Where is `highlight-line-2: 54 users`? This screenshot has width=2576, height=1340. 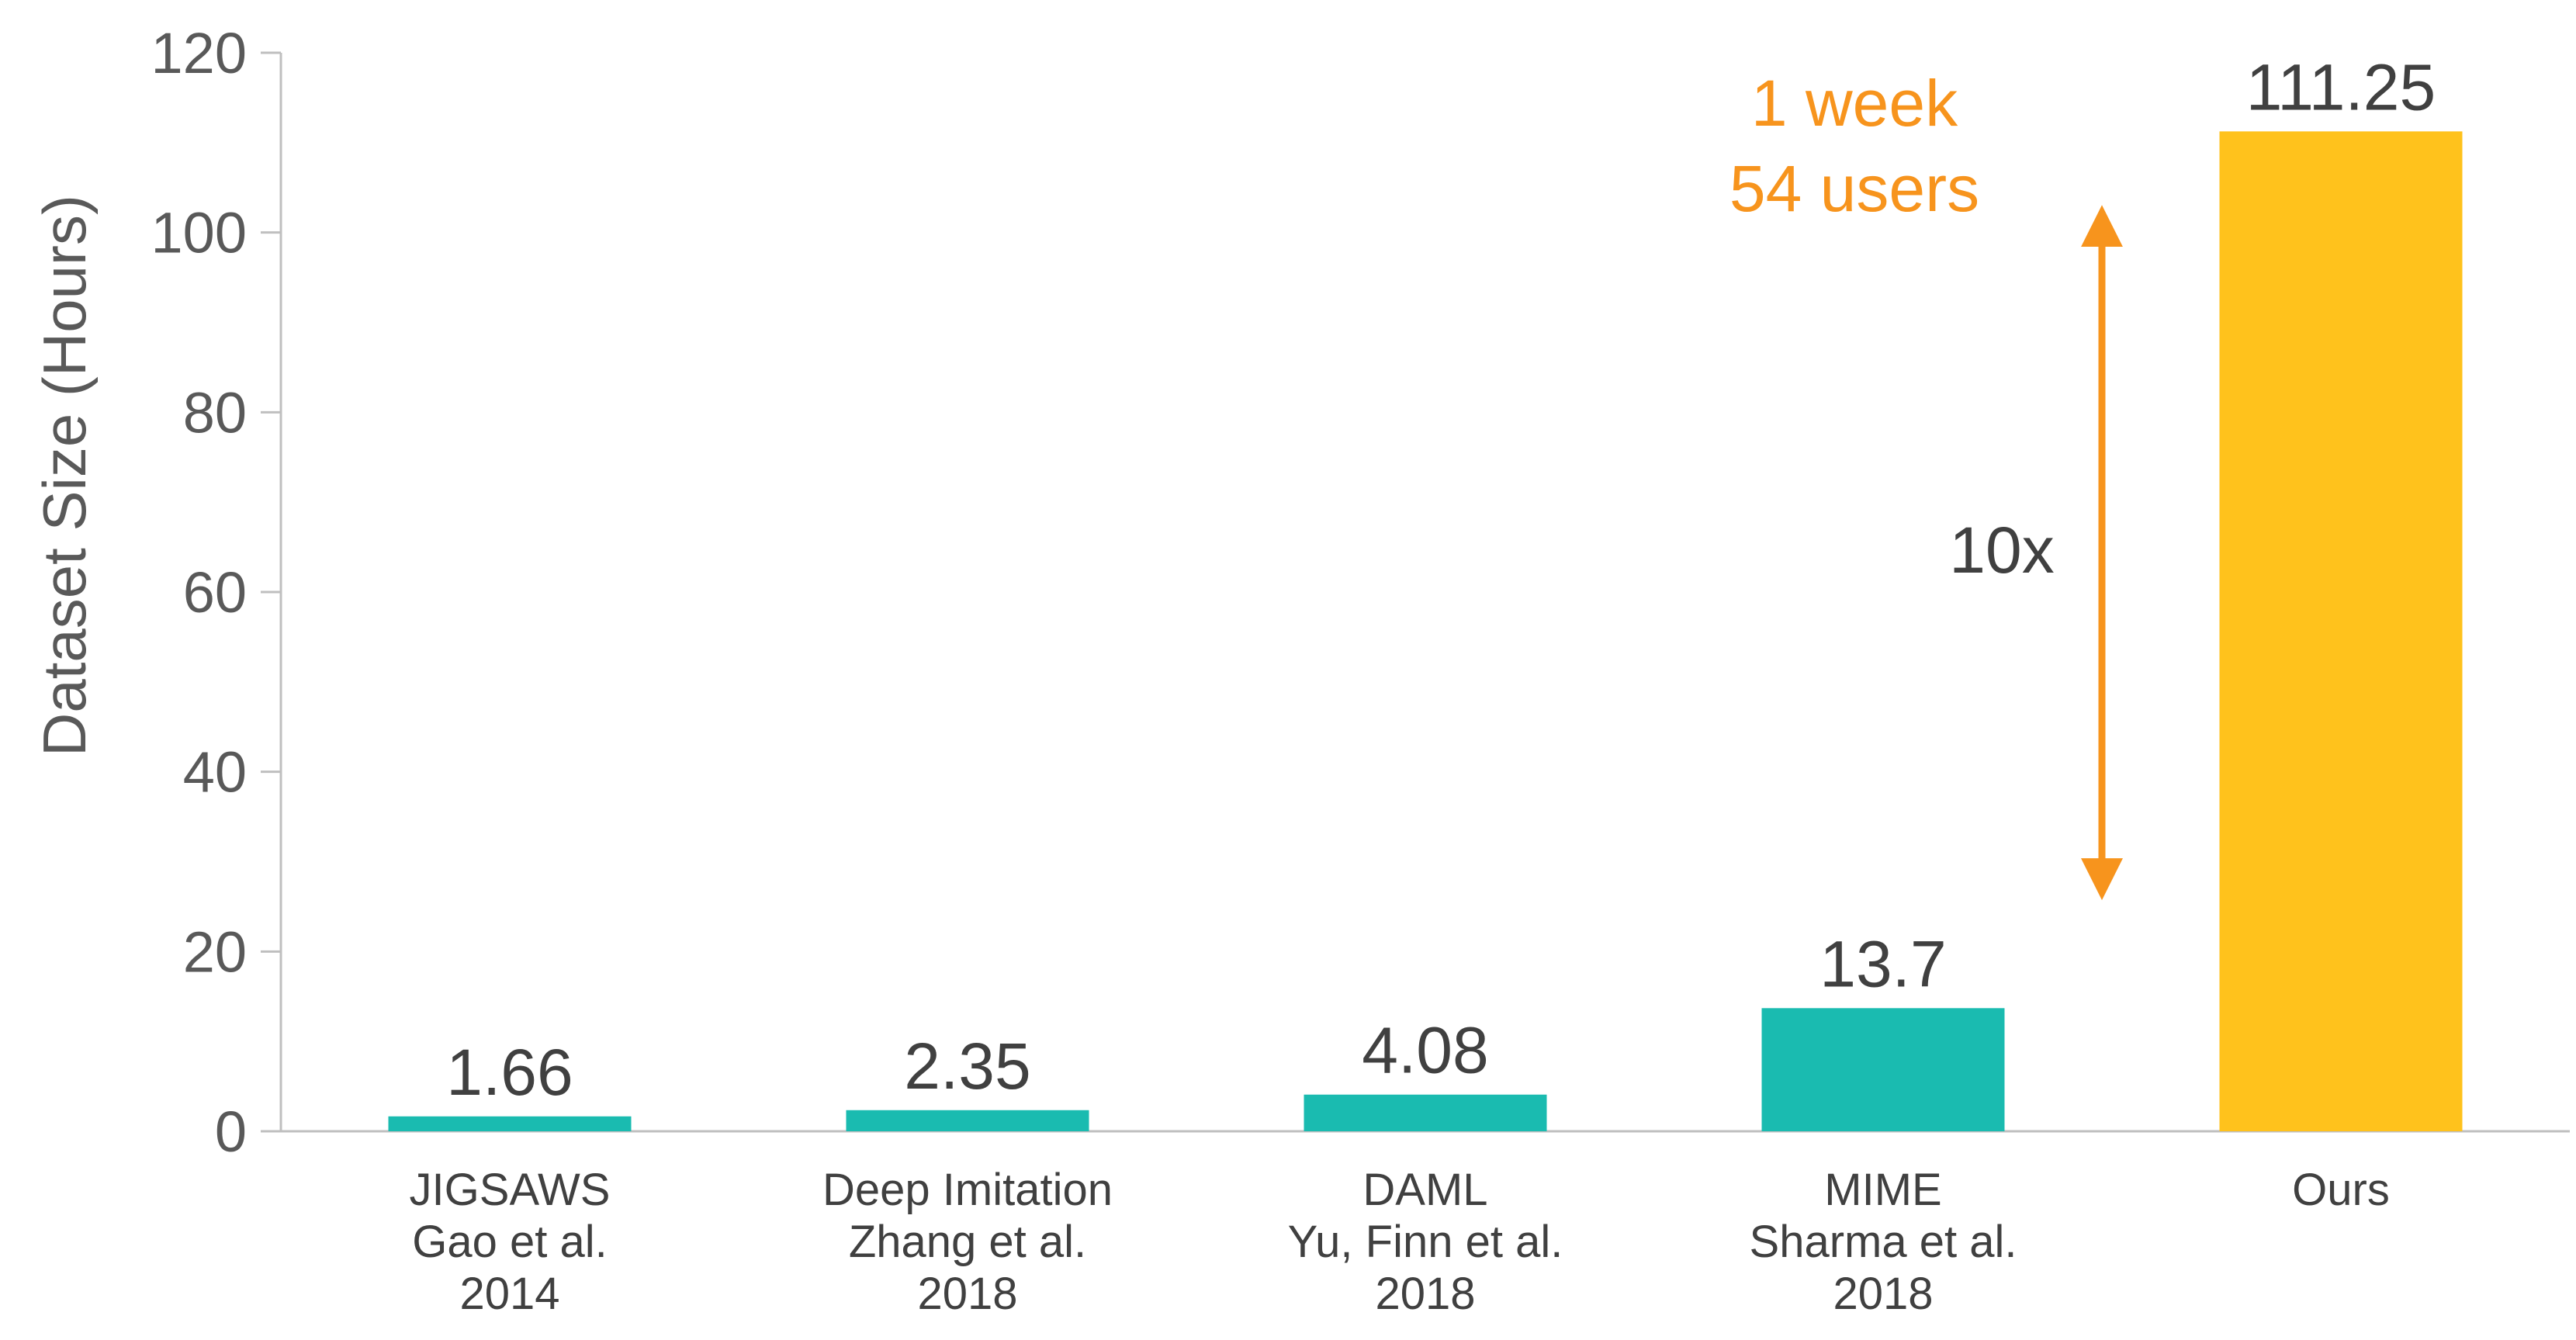 highlight-line-2: 54 users is located at coordinates (1854, 188).